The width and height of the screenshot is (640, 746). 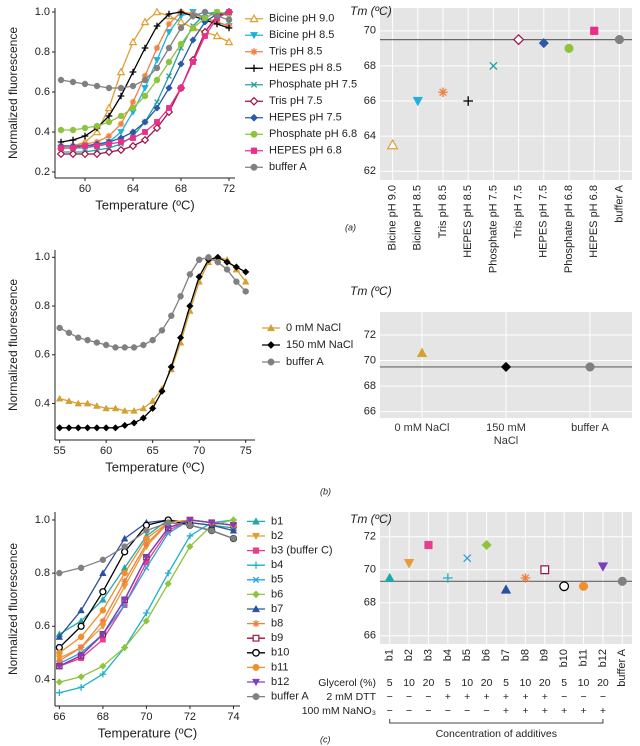 I want to click on y-axis-label: Normalized fluorescence, so click(x=13, y=609).